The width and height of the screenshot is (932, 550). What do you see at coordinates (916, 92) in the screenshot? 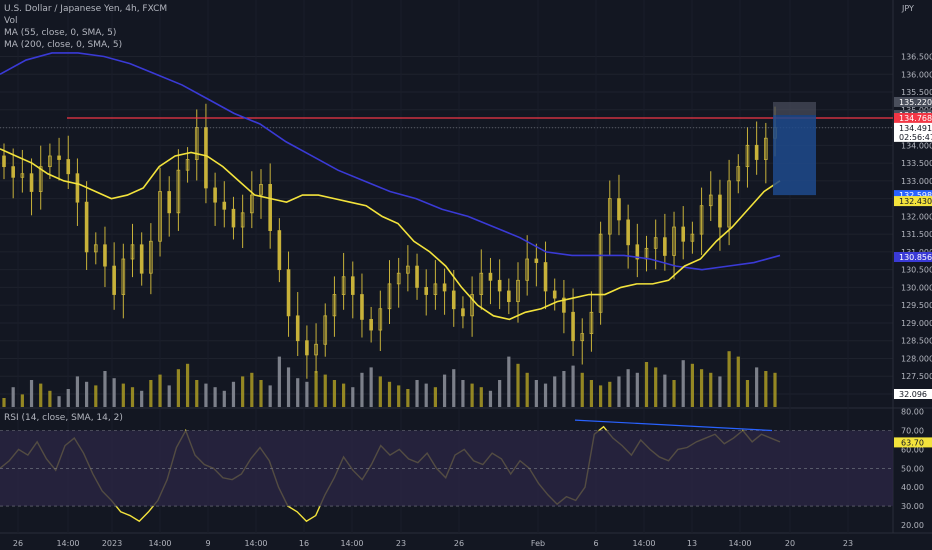
I see `price-tick-label: 135.500` at bounding box center [916, 92].